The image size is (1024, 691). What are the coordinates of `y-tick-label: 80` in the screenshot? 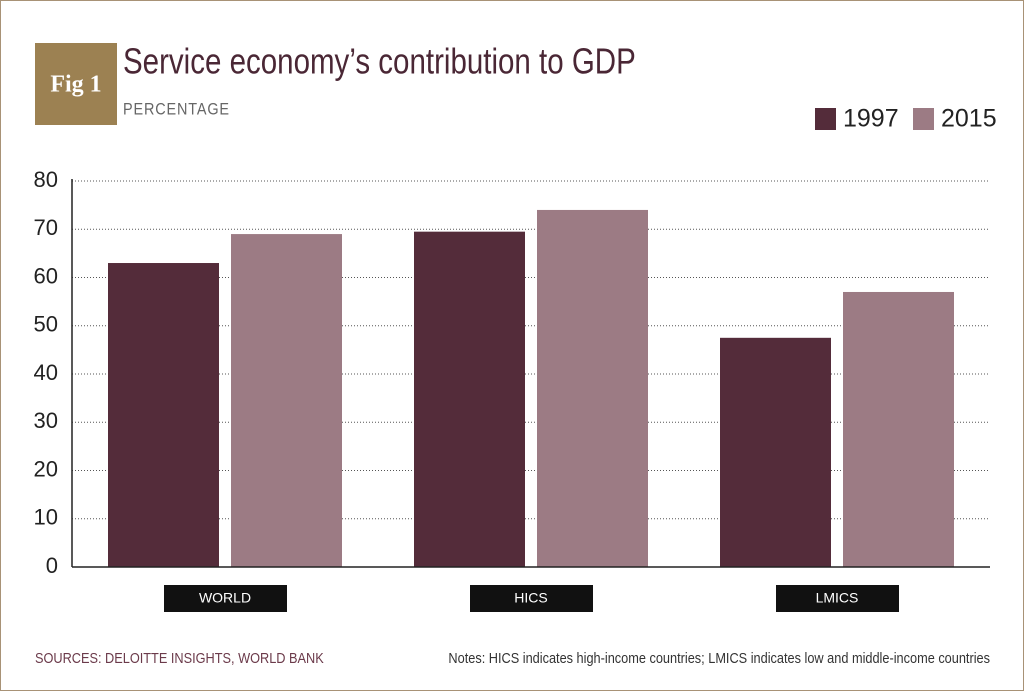 It's located at (46, 179).